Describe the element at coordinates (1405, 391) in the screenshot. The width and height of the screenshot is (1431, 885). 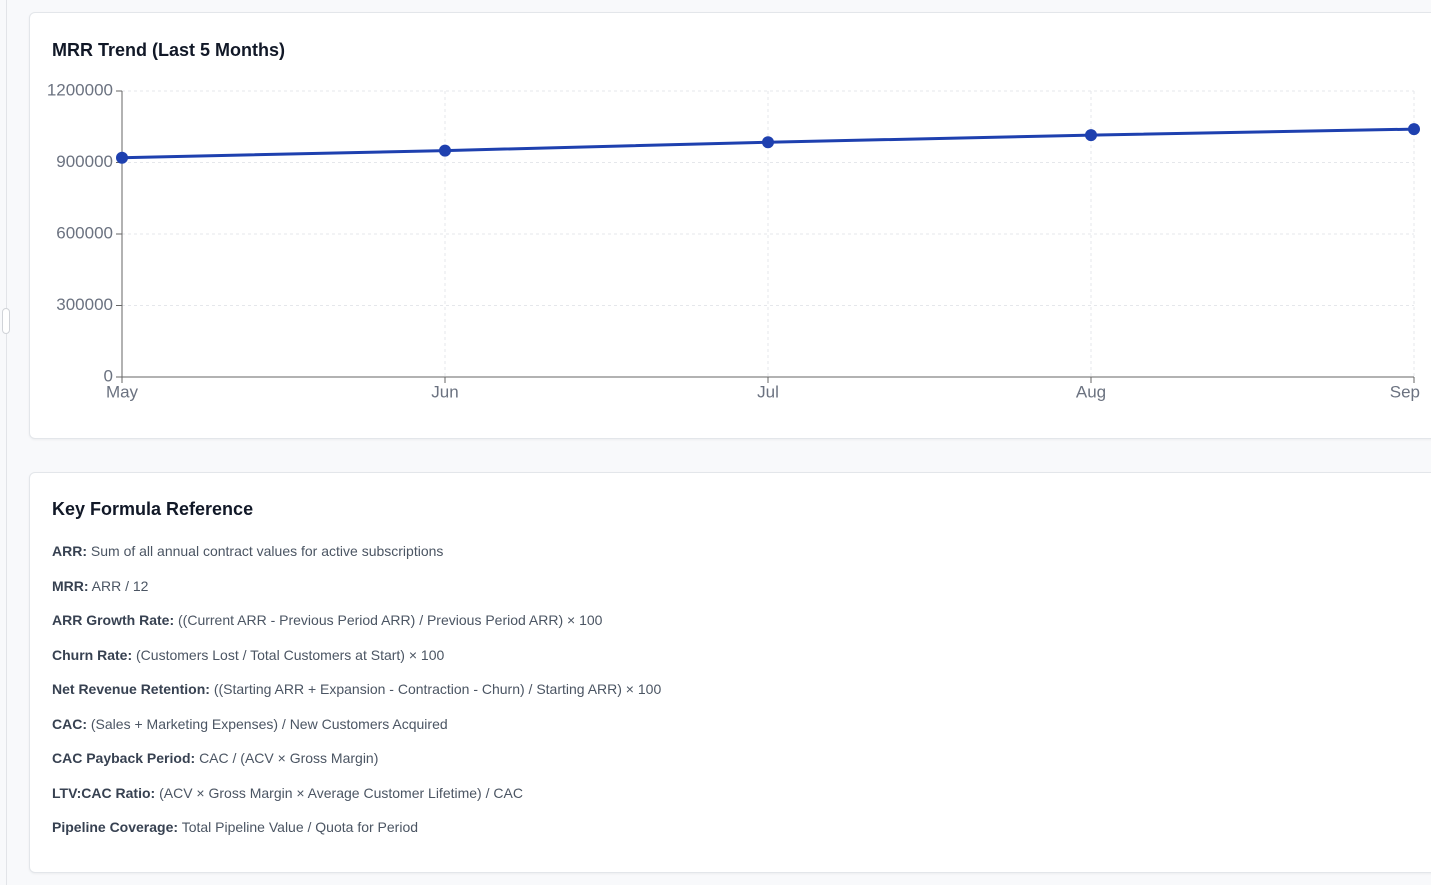
I see `x-tick-label: Sep` at that location.